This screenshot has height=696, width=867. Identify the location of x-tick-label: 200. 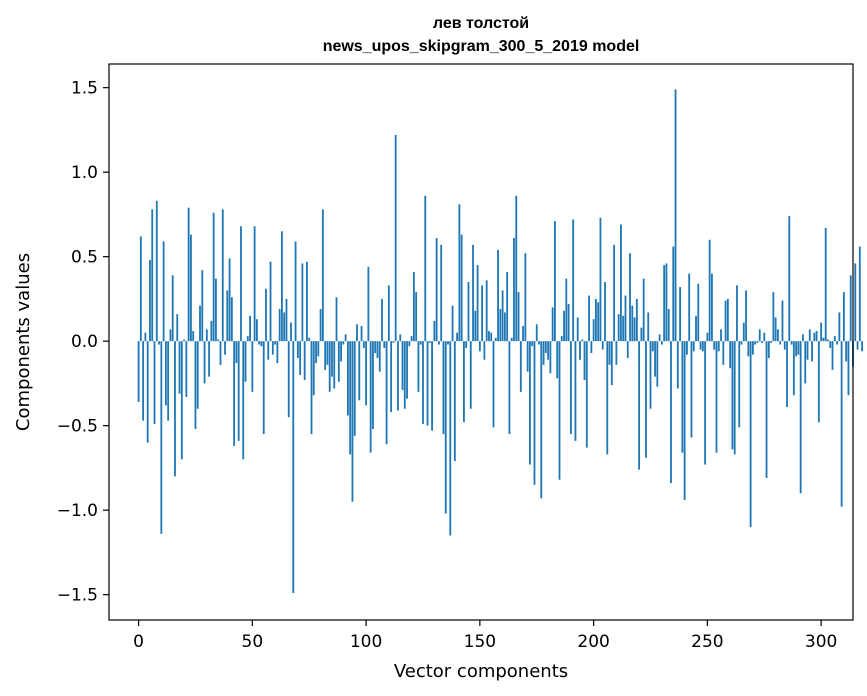
(593, 642).